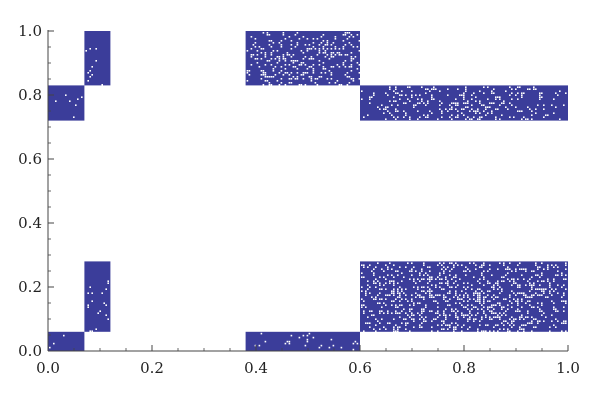  I want to click on x-tick-label: 0.0, so click(48, 368).